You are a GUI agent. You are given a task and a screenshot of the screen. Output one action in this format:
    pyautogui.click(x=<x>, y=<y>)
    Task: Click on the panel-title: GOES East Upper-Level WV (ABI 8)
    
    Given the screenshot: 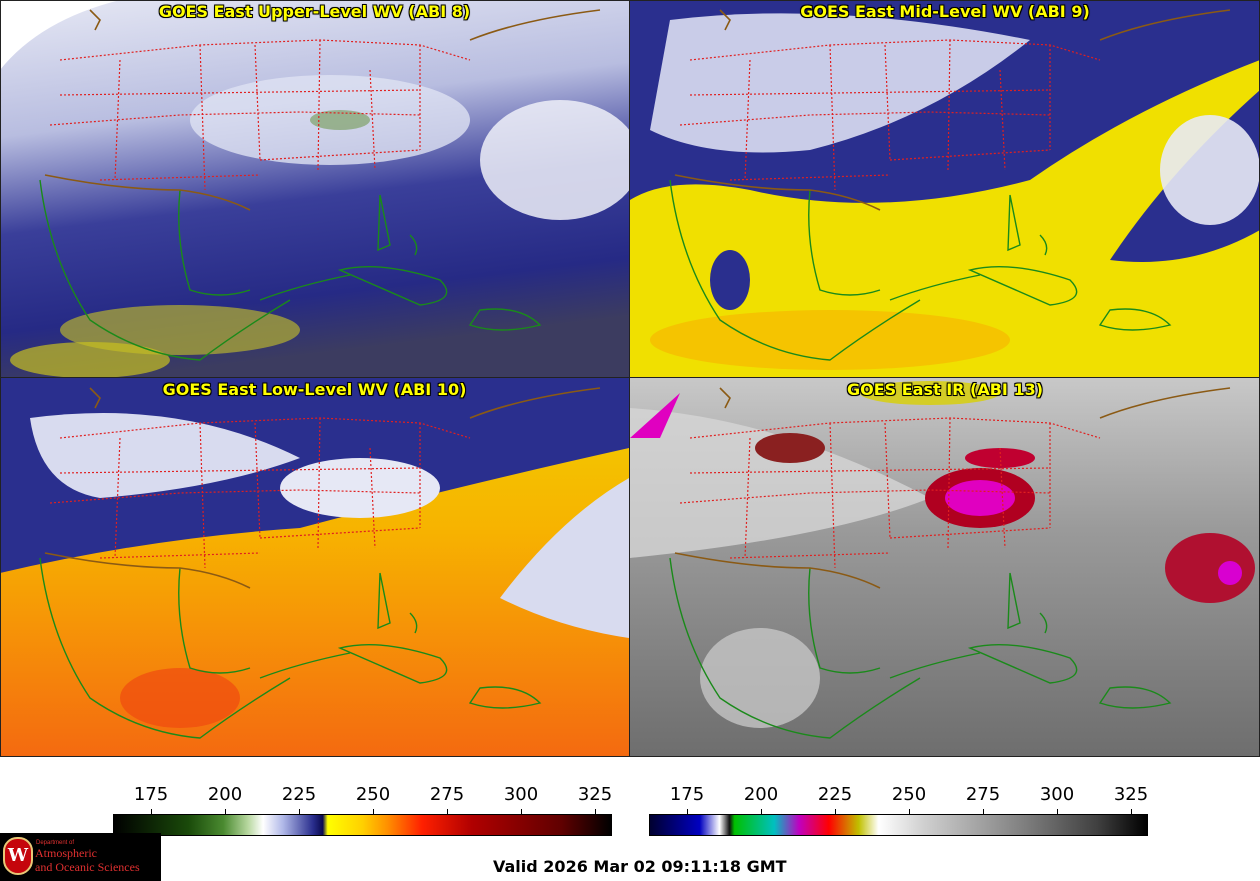 What is the action you would take?
    pyautogui.click(x=314, y=11)
    